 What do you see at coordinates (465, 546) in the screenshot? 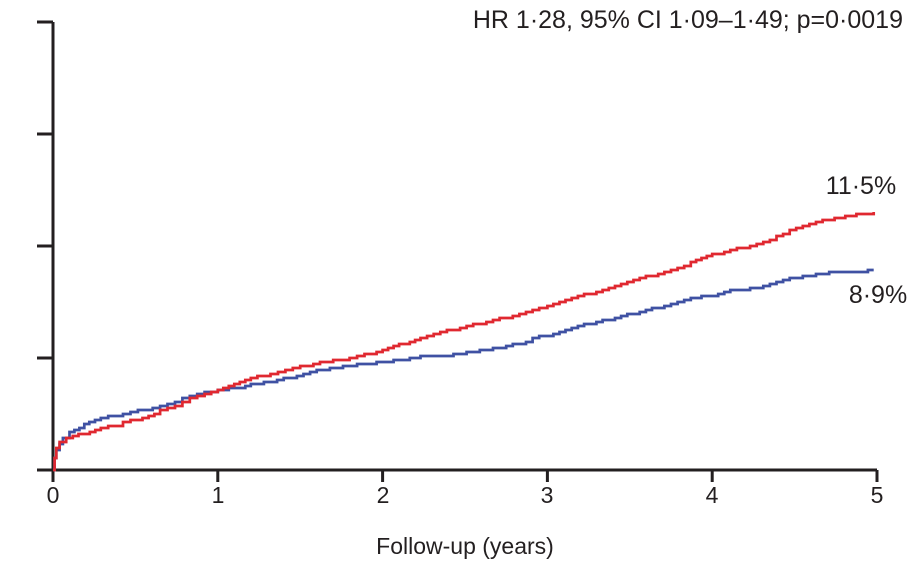
I see `x-axis-title: Follow-up (years)` at bounding box center [465, 546].